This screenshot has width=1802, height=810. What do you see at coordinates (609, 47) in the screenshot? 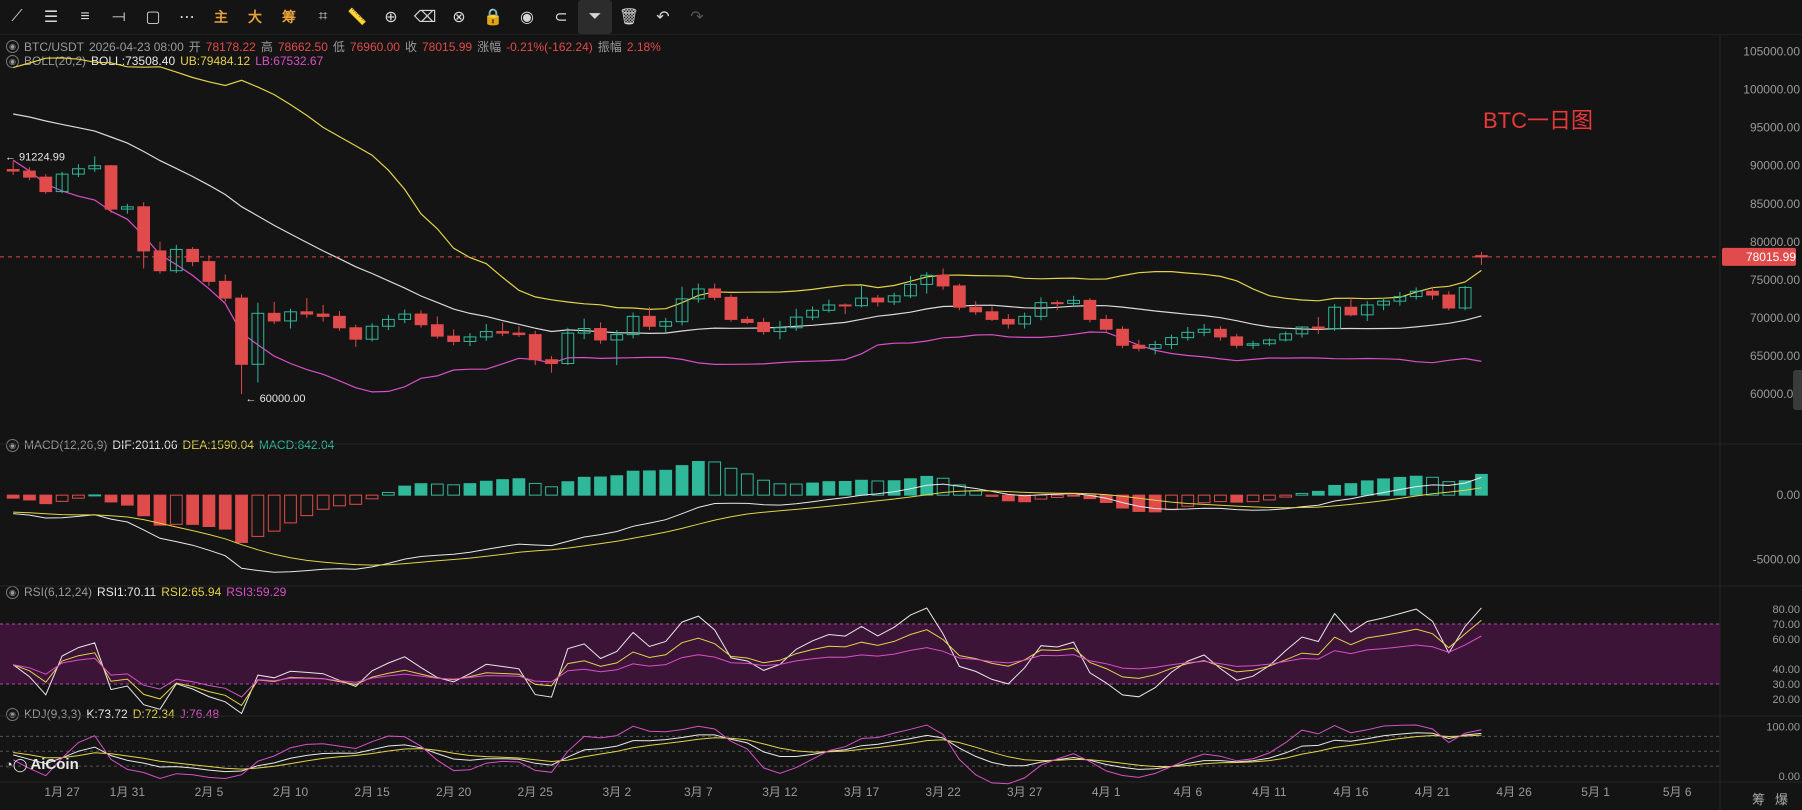
I see `amp-label: 振幅` at bounding box center [609, 47].